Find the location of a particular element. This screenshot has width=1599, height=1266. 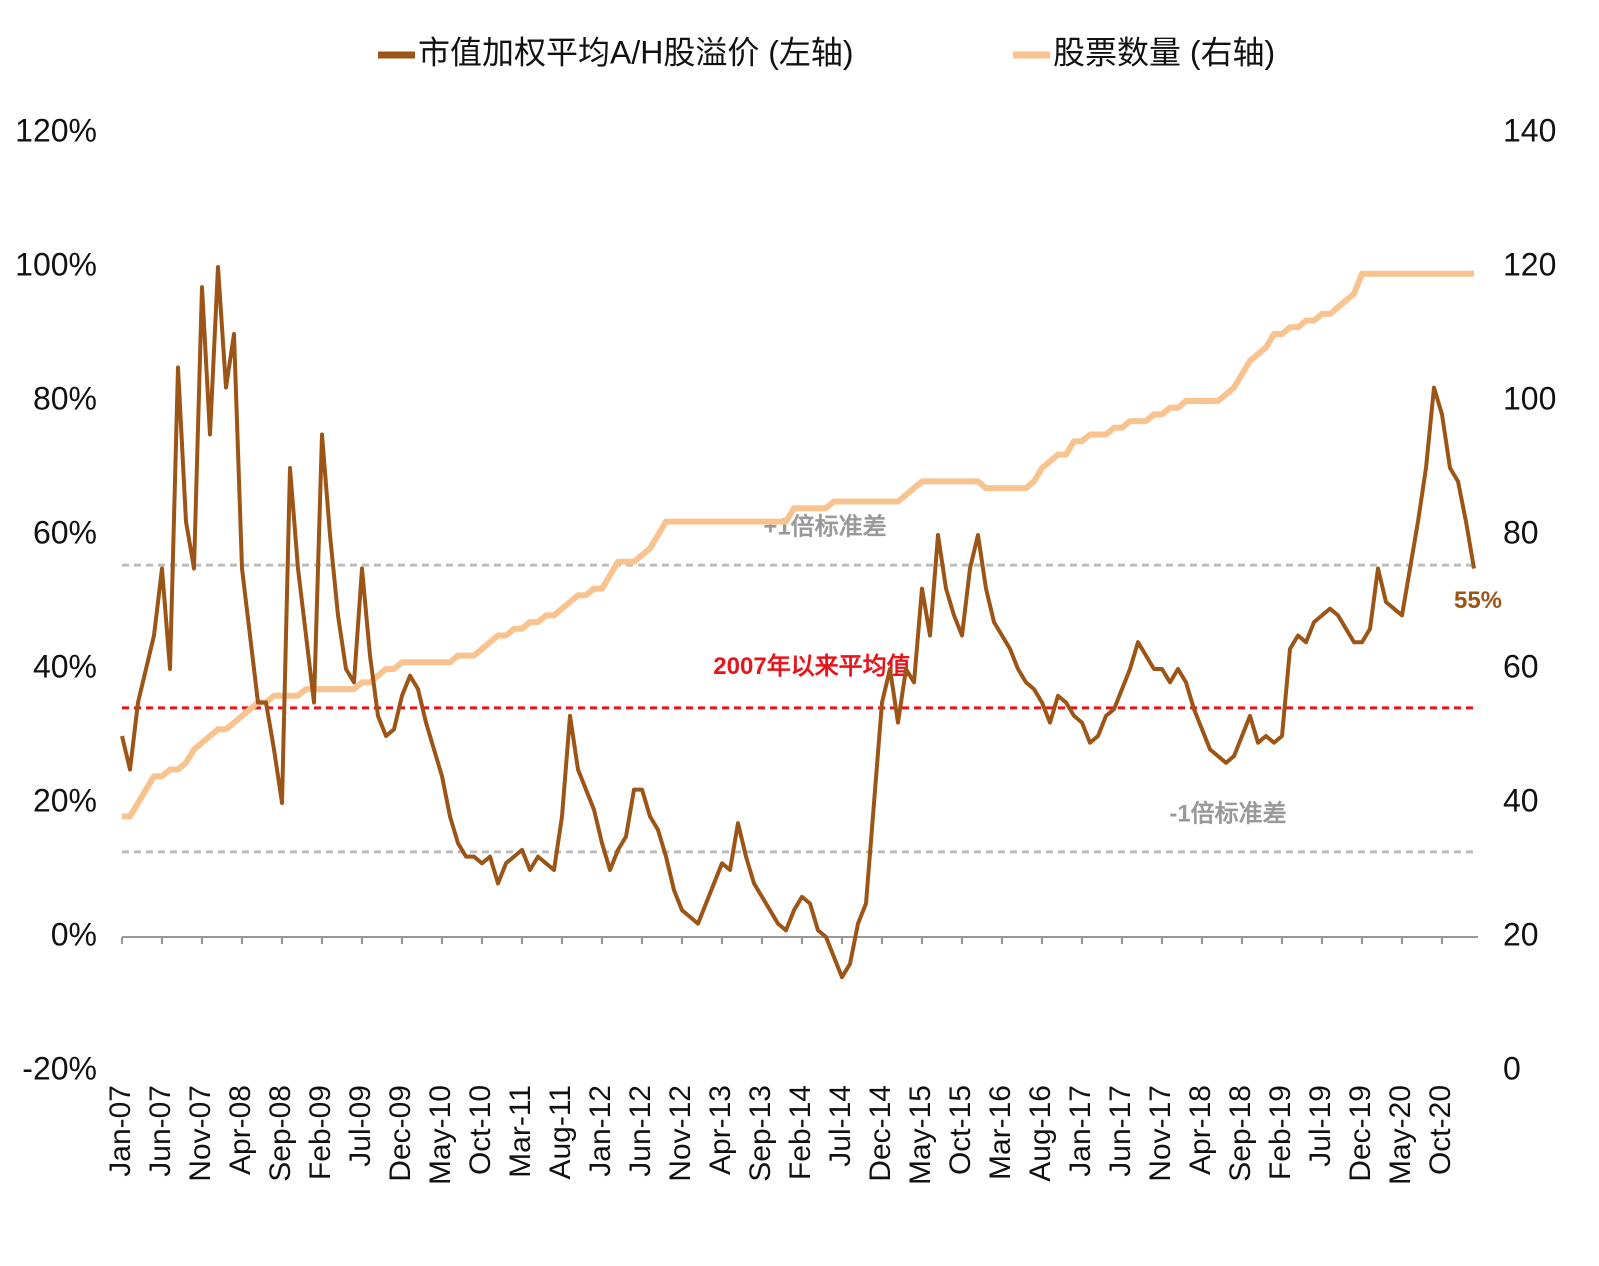

x-tick-label: Jun-17 is located at coordinates (1120, 1131).